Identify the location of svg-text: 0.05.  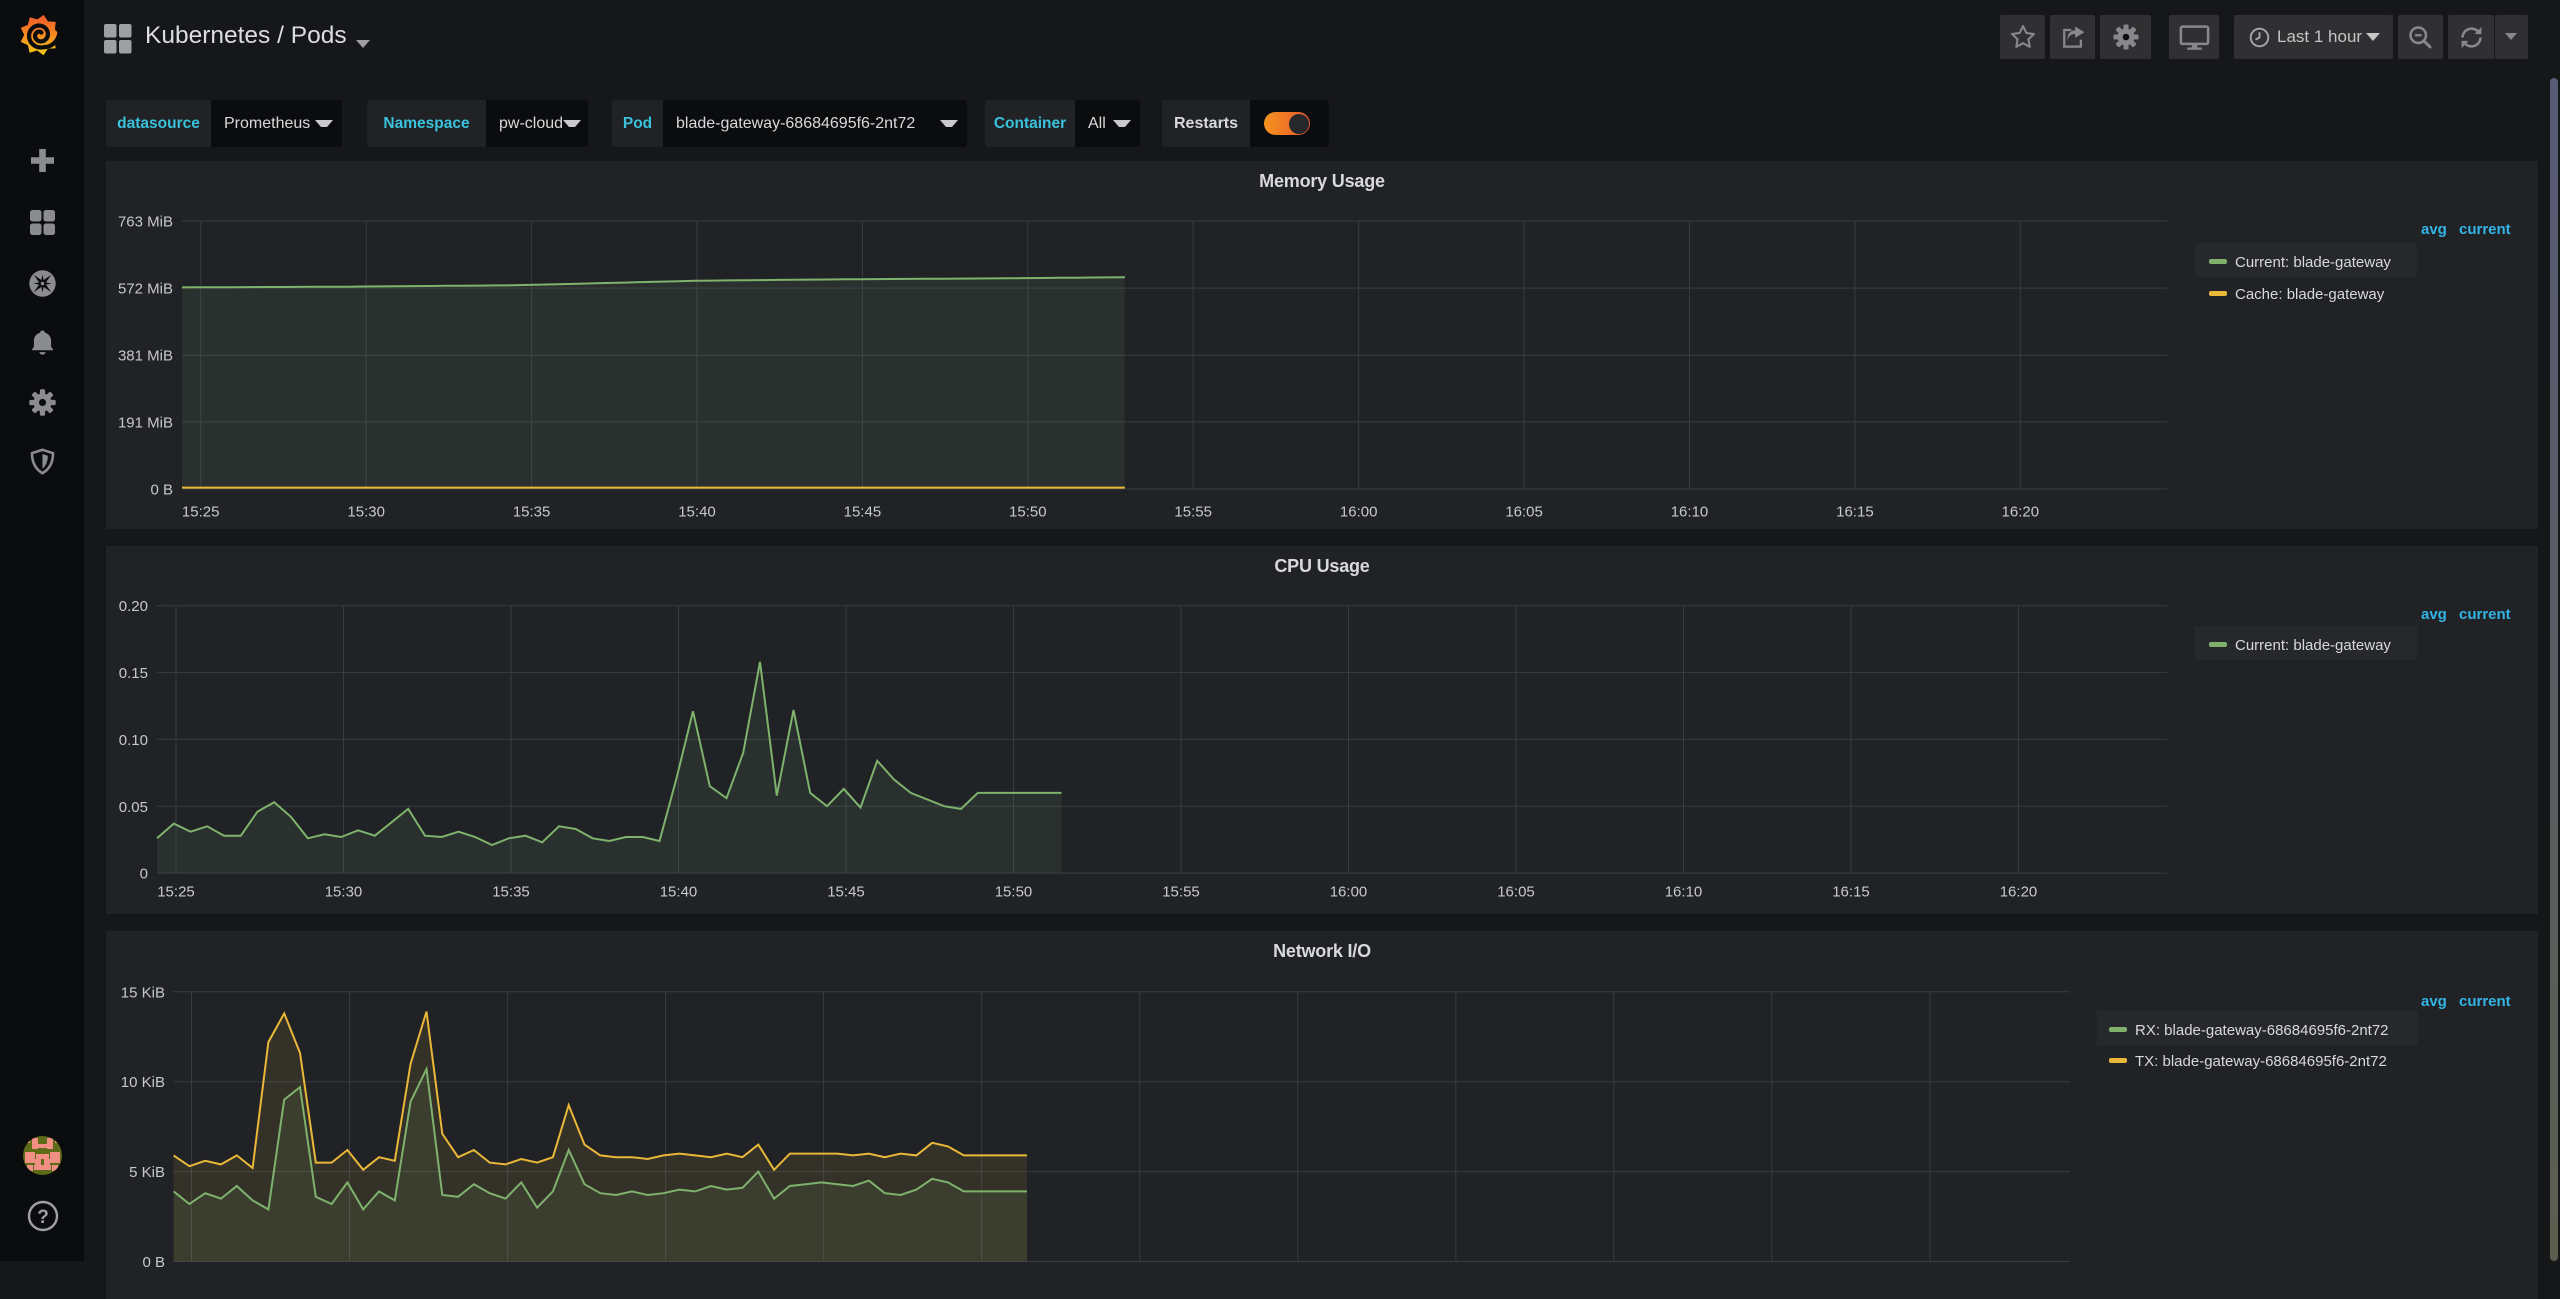
(133, 807).